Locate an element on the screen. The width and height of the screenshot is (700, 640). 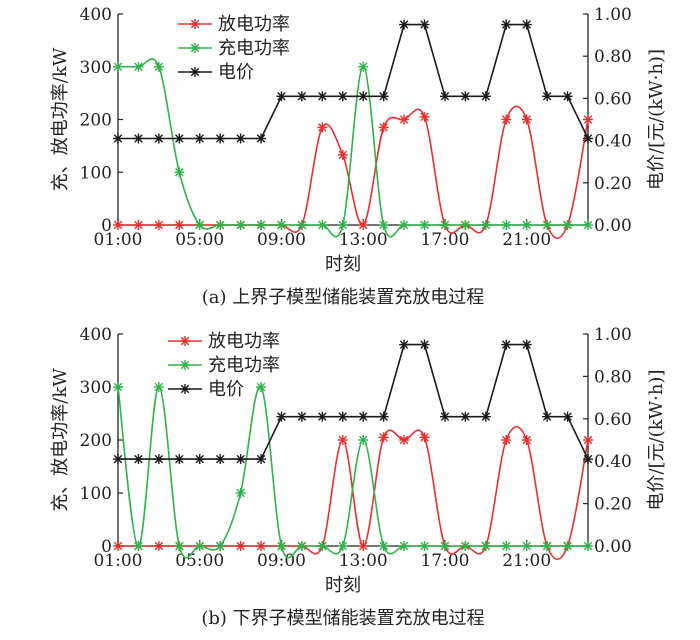
x-tick-label: 17:00 is located at coordinates (444, 561).